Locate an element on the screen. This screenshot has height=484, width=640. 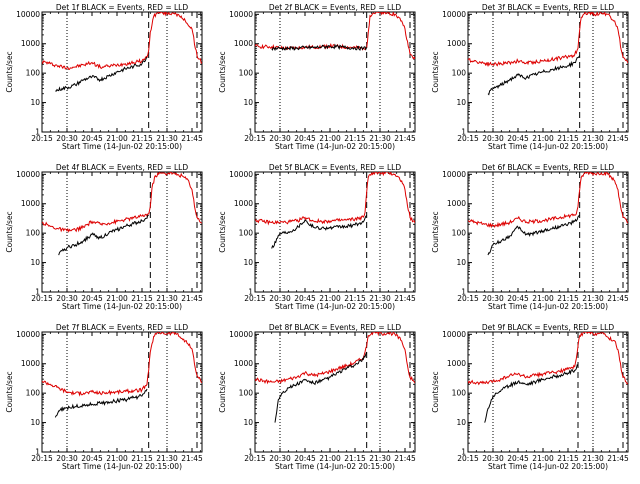
x-tick-label: 20:15 is located at coordinates (468, 458).